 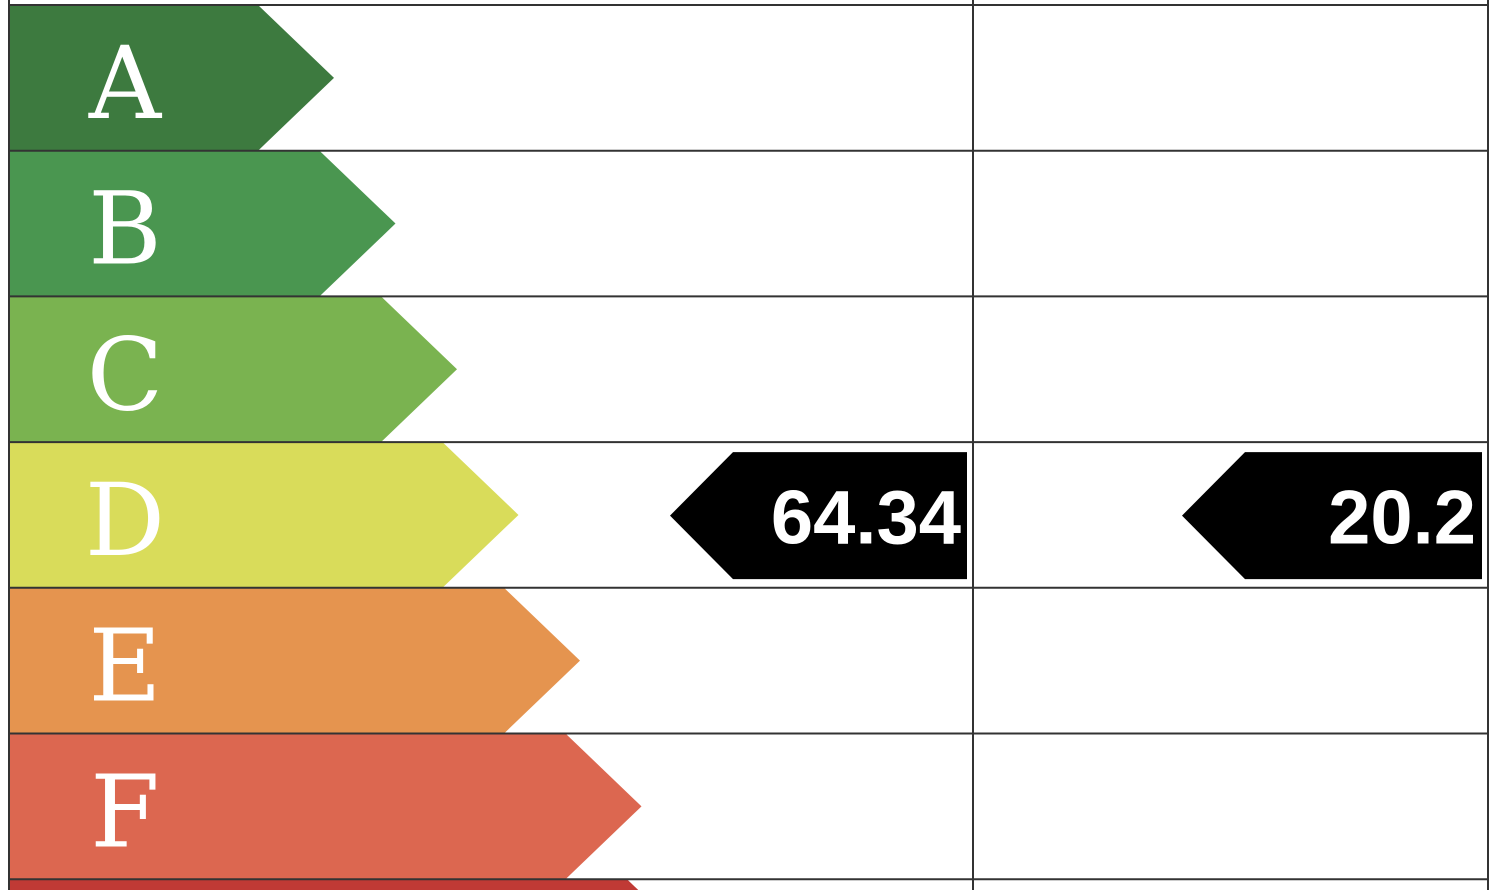 What do you see at coordinates (125, 229) in the screenshot?
I see `rating-letter: B` at bounding box center [125, 229].